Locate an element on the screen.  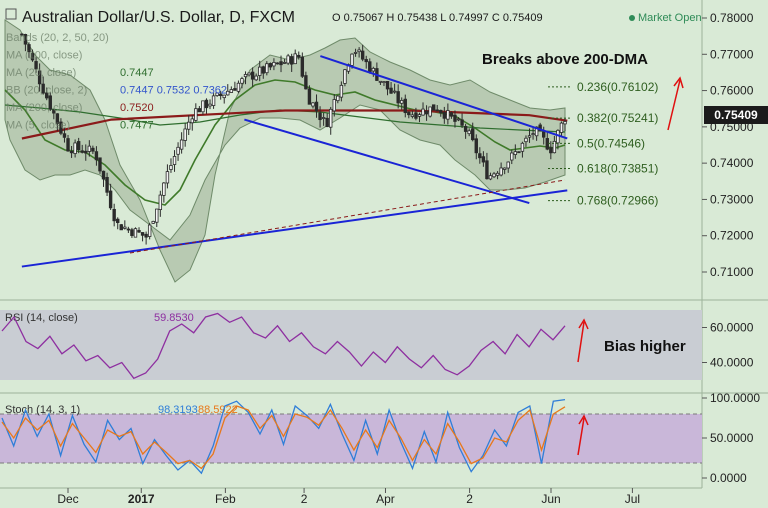
legend-value: 0.7520 is located at coordinates (137, 108).